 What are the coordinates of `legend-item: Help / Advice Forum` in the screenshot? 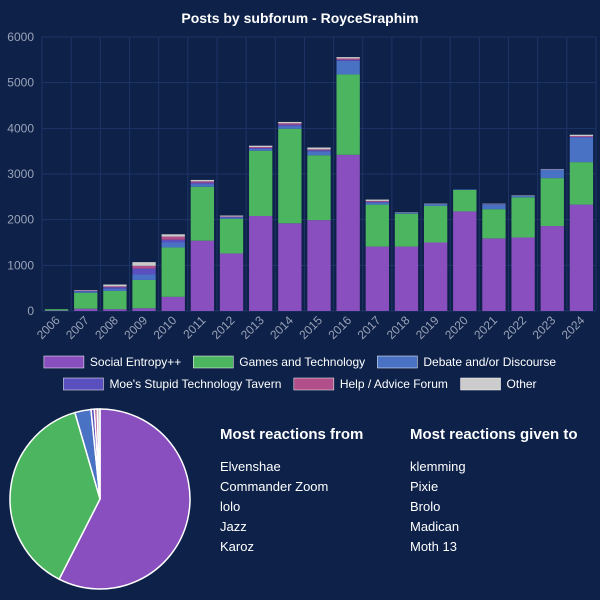 It's located at (370, 384).